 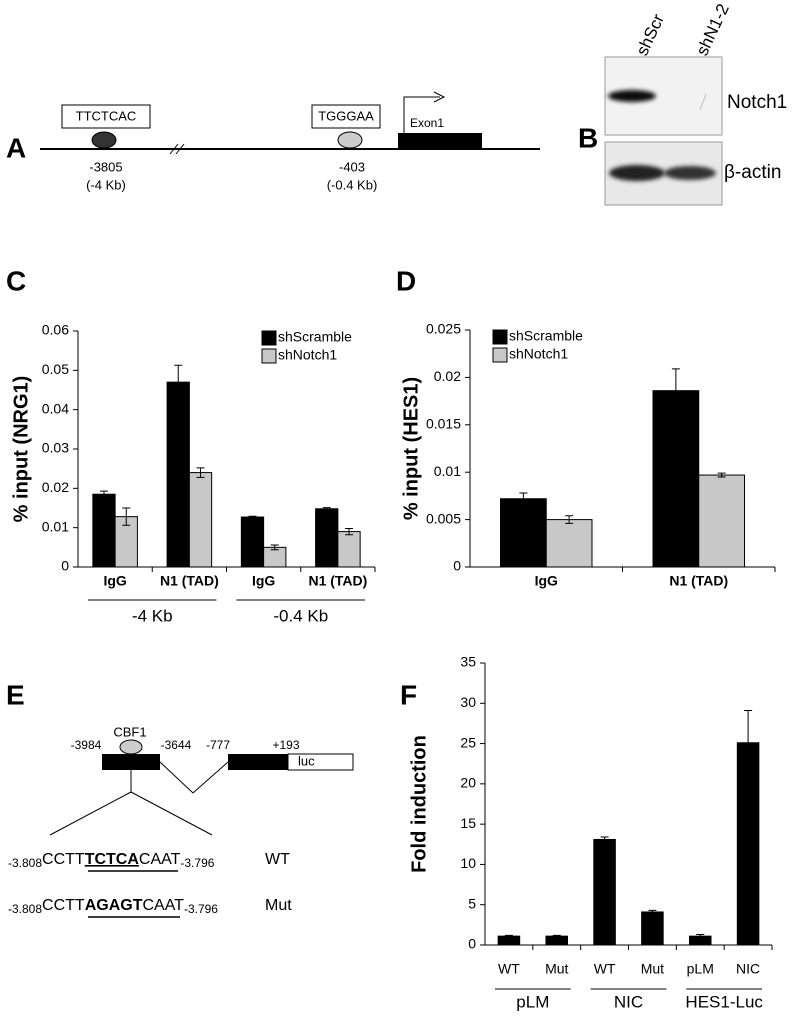 What do you see at coordinates (411, 448) in the screenshot?
I see `y-axis-label: % input (HES1)` at bounding box center [411, 448].